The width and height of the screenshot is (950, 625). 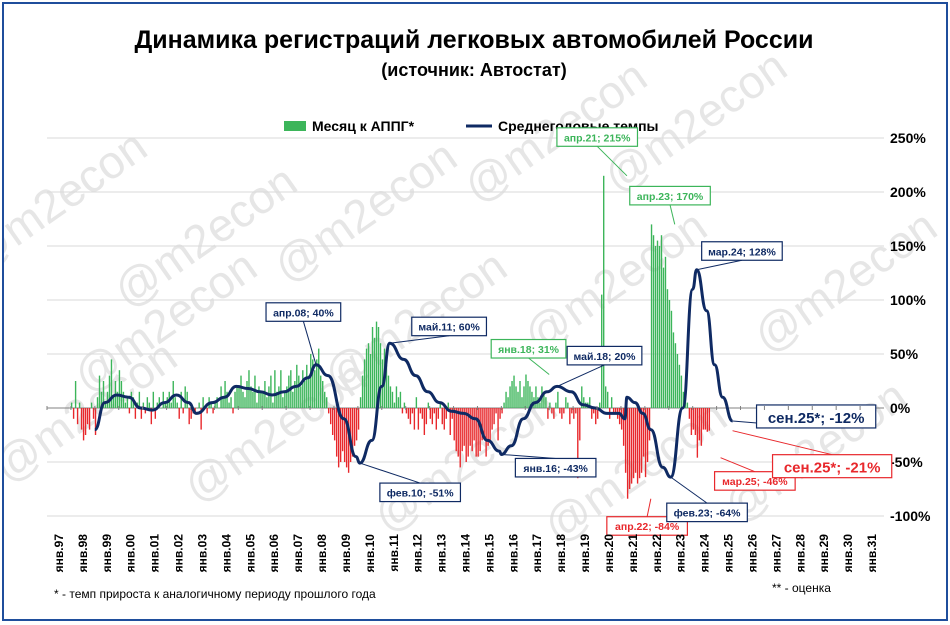 What do you see at coordinates (908, 300) in the screenshot?
I see `y-tick-label: 100%` at bounding box center [908, 300].